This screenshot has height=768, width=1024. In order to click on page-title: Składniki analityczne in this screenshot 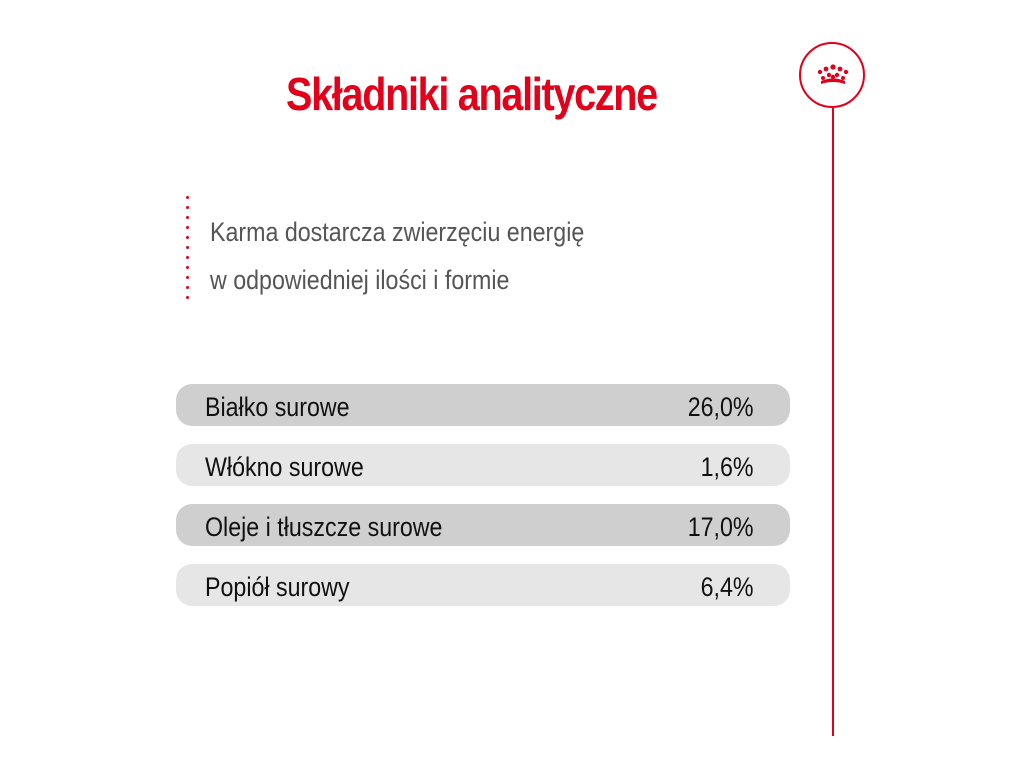, I will do `click(472, 94)`.